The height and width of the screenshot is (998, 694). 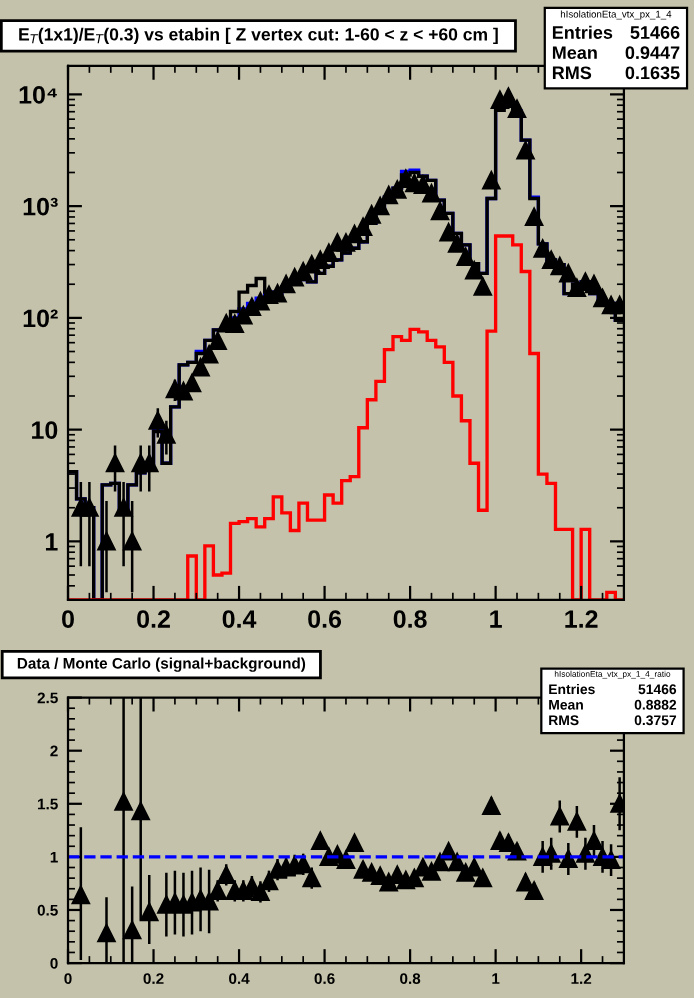 What do you see at coordinates (652, 53) in the screenshot?
I see `text: 0.9447` at bounding box center [652, 53].